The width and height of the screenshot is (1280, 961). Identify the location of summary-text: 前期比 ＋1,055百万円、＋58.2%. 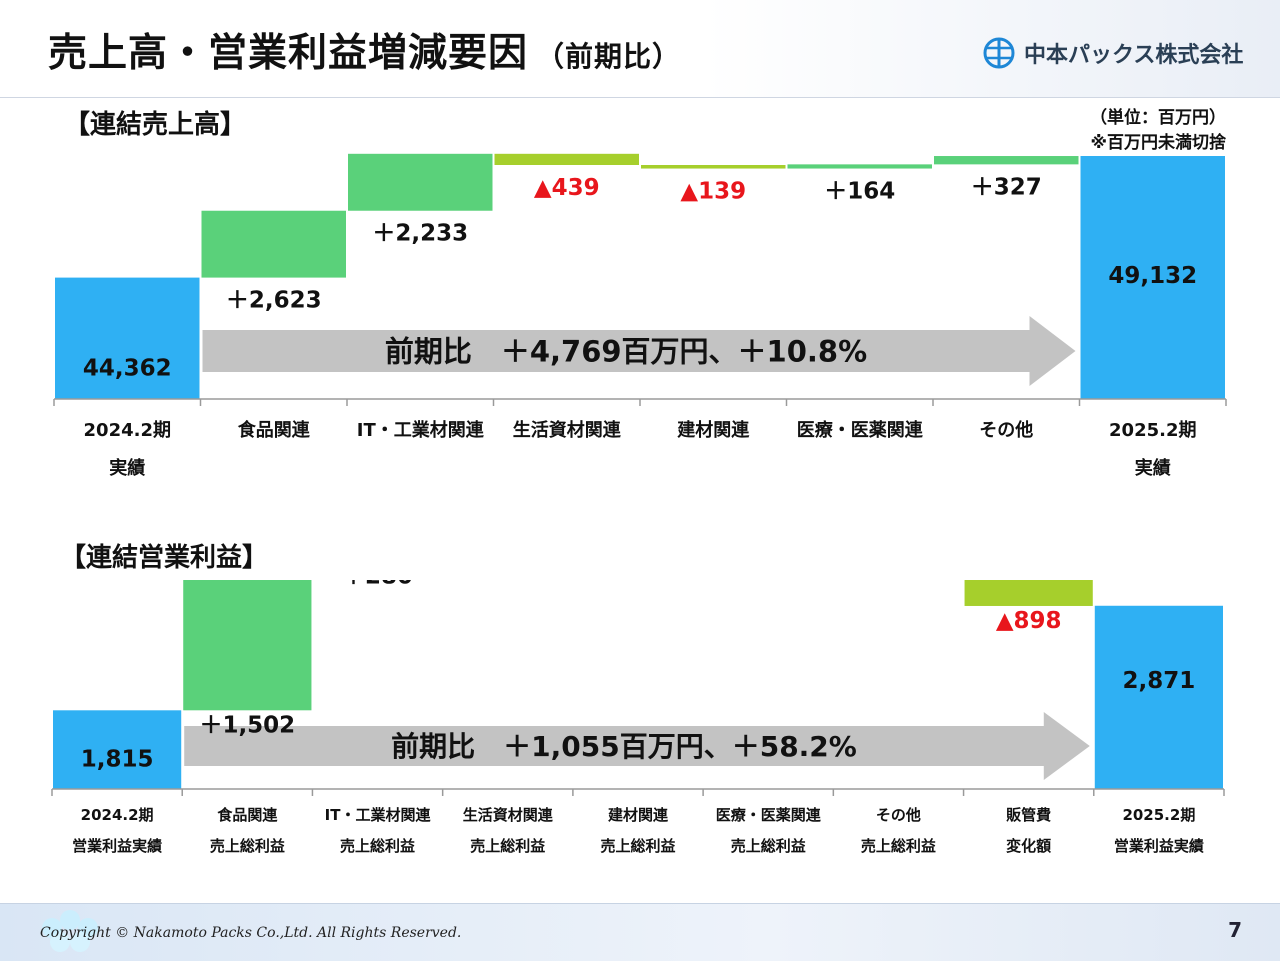
(624, 746).